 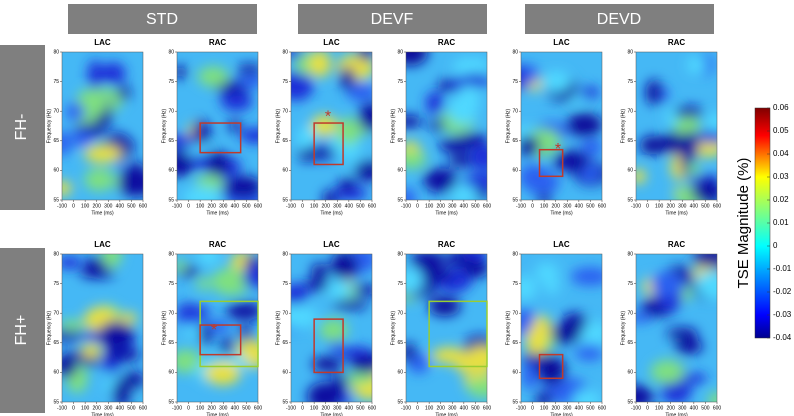 What do you see at coordinates (392, 19) in the screenshot?
I see `column-header-label: DEVF` at bounding box center [392, 19].